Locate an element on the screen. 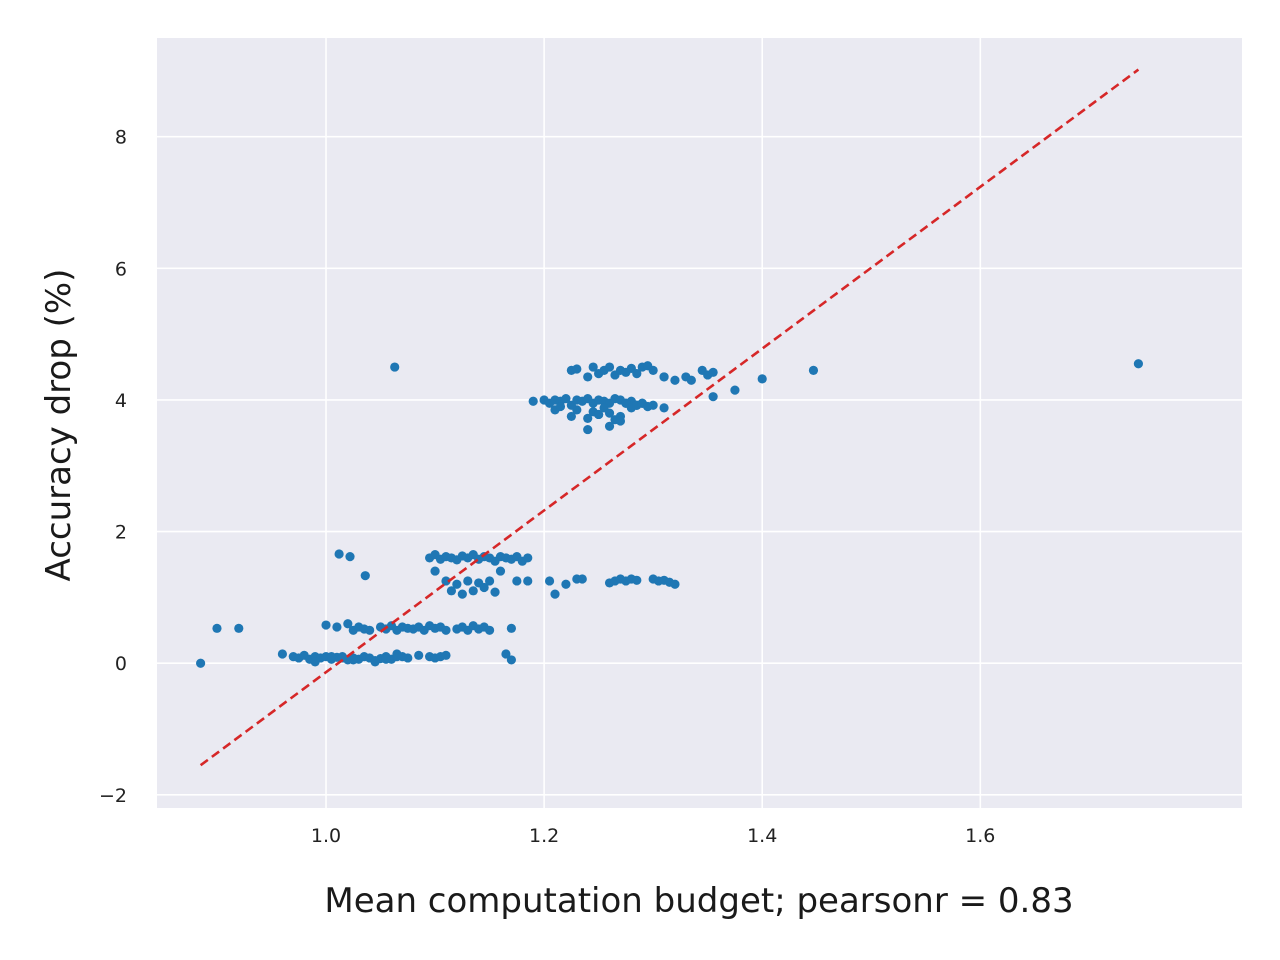 The height and width of the screenshot is (960, 1280). y-tick-label: −2 is located at coordinates (113, 796).